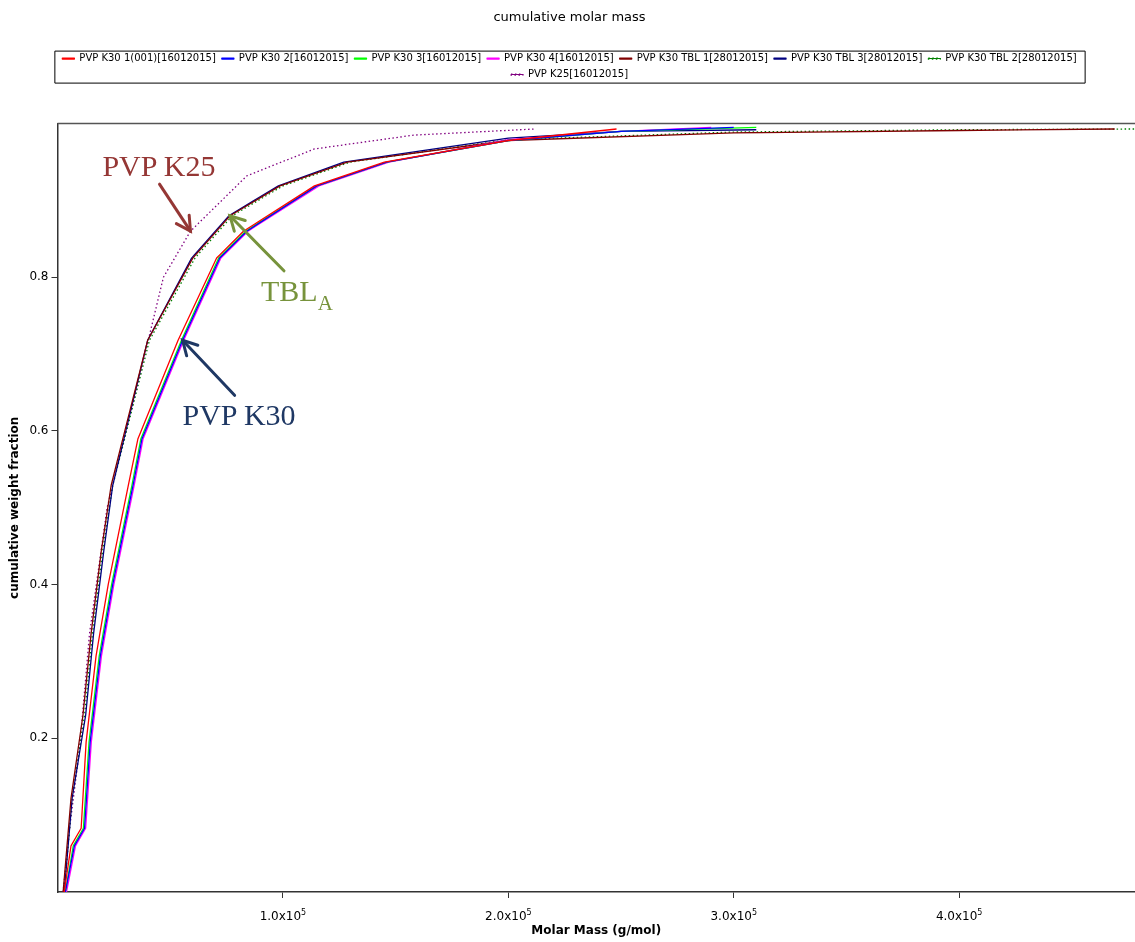  Describe the element at coordinates (39, 276) in the screenshot. I see `y-tick-label: 0.8` at that location.